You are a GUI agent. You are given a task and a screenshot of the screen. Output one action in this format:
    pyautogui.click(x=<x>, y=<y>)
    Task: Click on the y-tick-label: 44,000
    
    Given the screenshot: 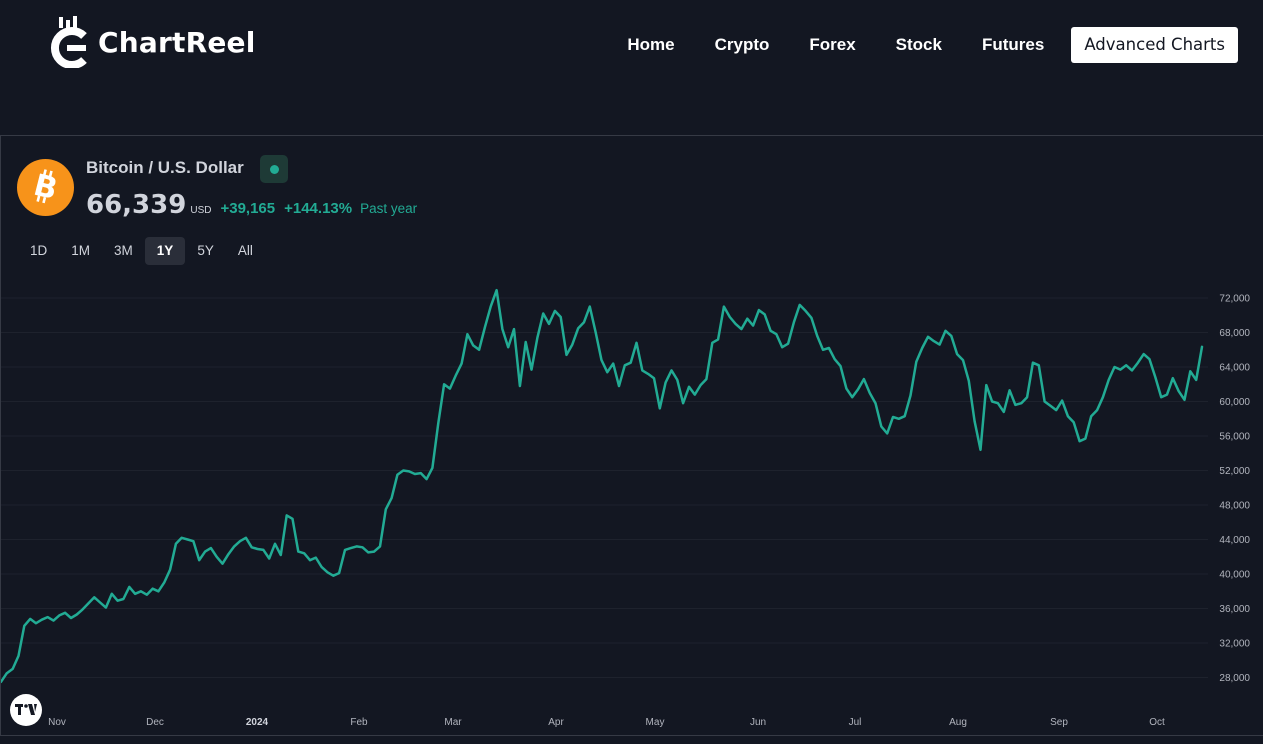 What is the action you would take?
    pyautogui.click(x=1234, y=540)
    